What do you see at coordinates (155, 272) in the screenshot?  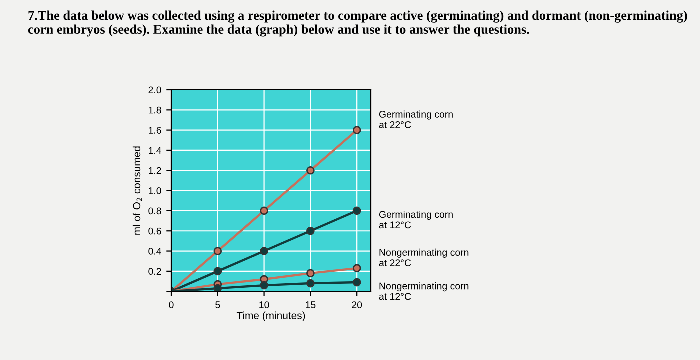 I see `y-tick-label: 0.2` at bounding box center [155, 272].